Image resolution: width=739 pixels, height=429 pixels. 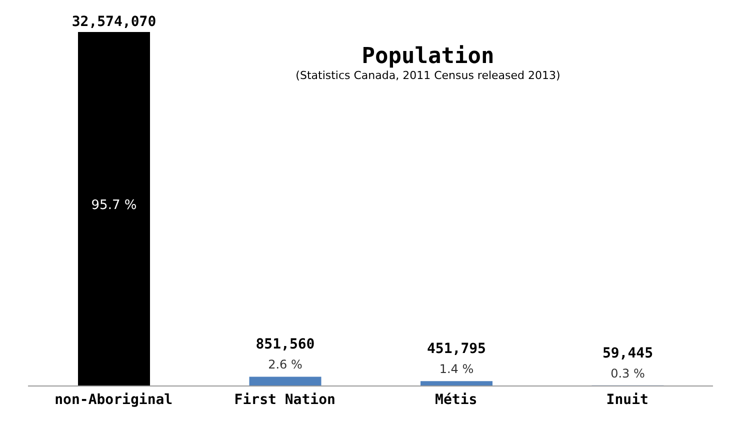 I want to click on data-label: 59,445, so click(x=628, y=353).